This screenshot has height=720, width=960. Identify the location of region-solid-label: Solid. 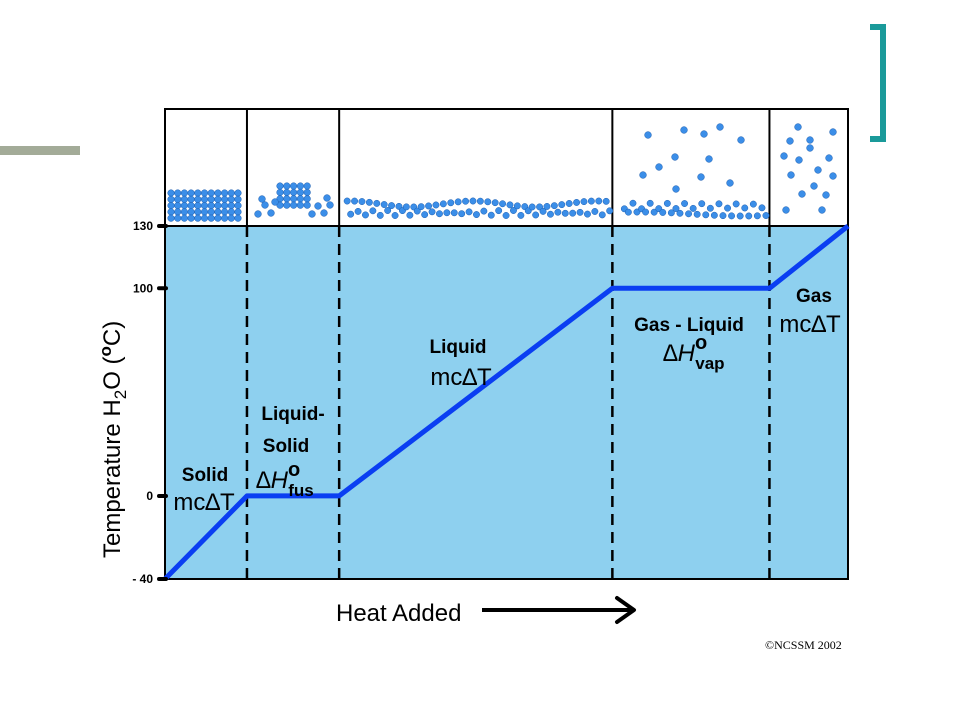
(205, 475).